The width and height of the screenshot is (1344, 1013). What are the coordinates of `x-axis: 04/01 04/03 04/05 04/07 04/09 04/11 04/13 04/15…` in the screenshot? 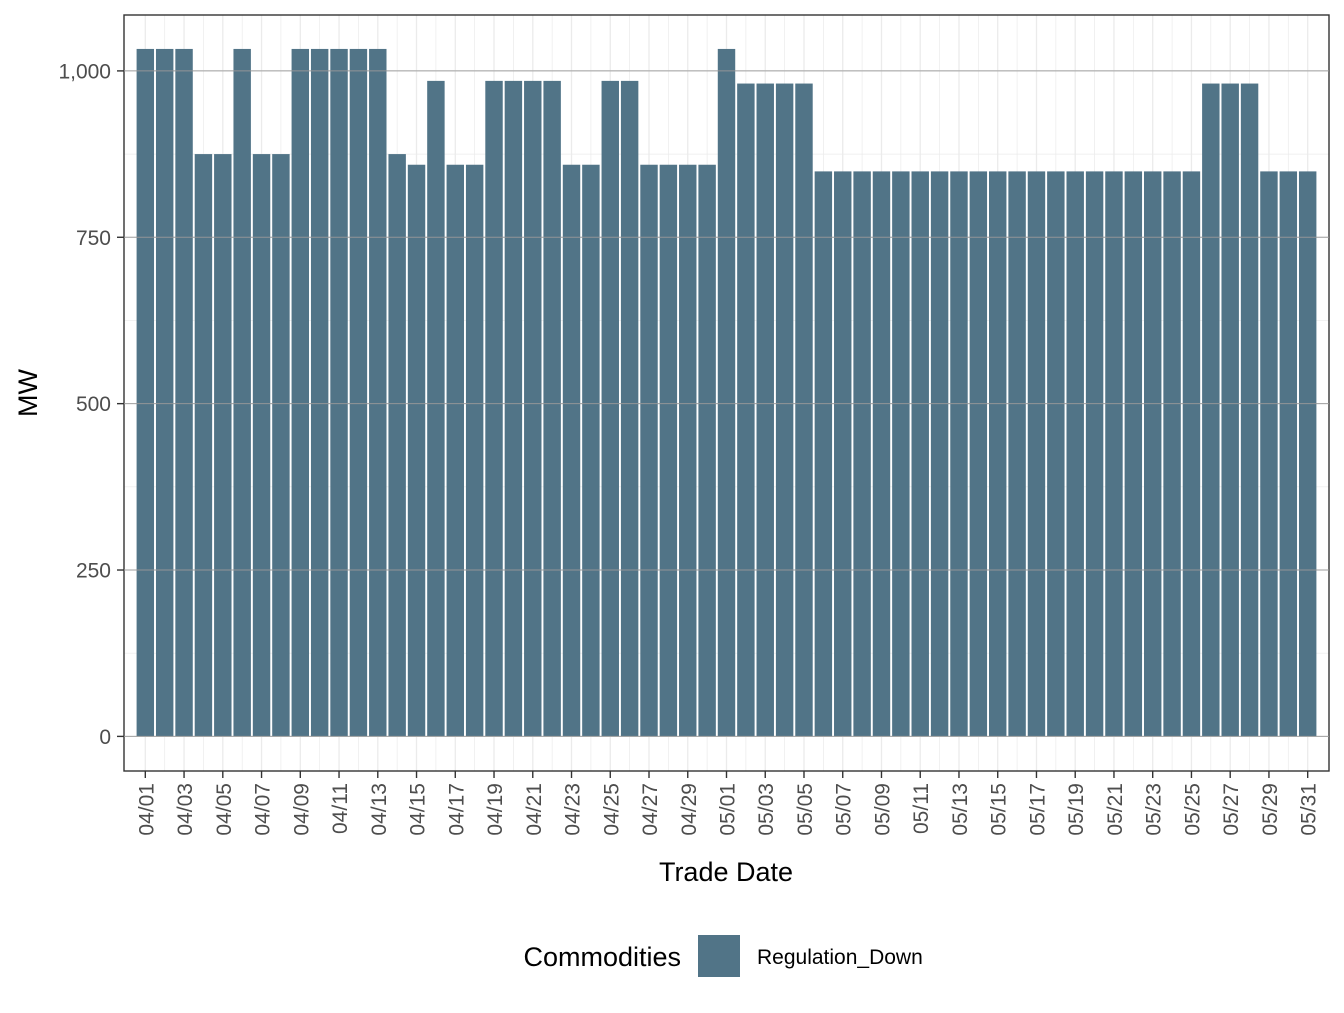 It's located at (728, 803).